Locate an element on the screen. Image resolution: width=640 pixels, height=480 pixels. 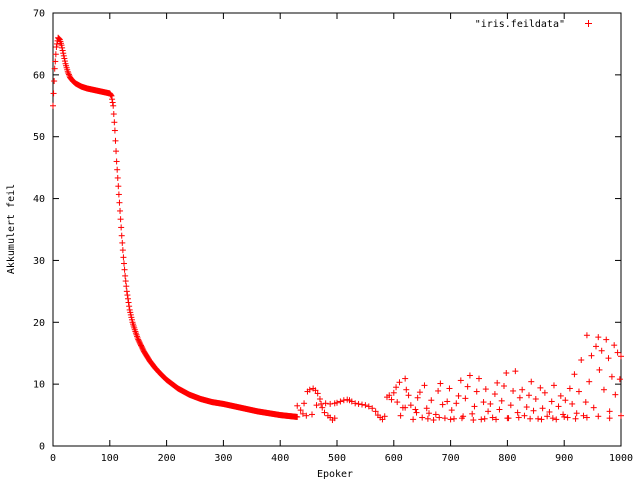
x-tick-label: 300 is located at coordinates (223, 458).